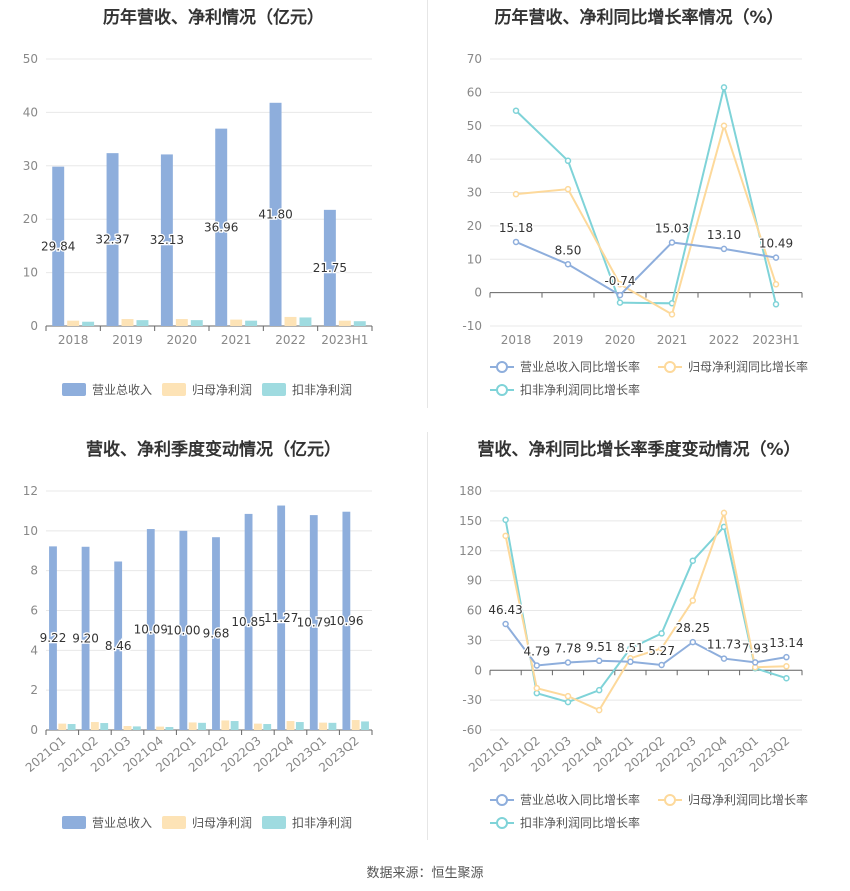 This screenshot has height=891, width=850. I want to click on y-tick-label: -60, so click(472, 730).